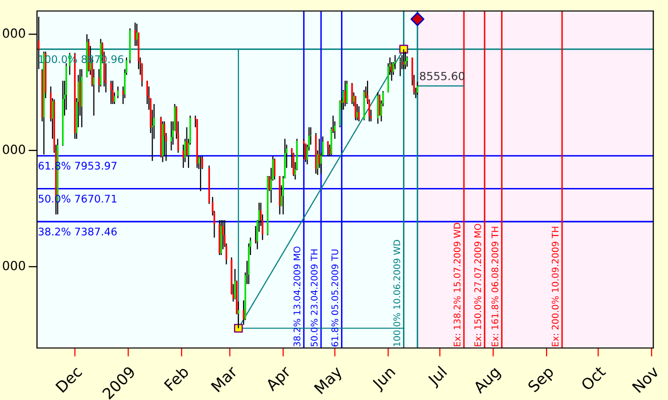 The height and width of the screenshot is (400, 668). What do you see at coordinates (457, 284) in the screenshot?
I see `ref-line-label: Ex: 138.2% 15.07.2009 WD` at bounding box center [457, 284].